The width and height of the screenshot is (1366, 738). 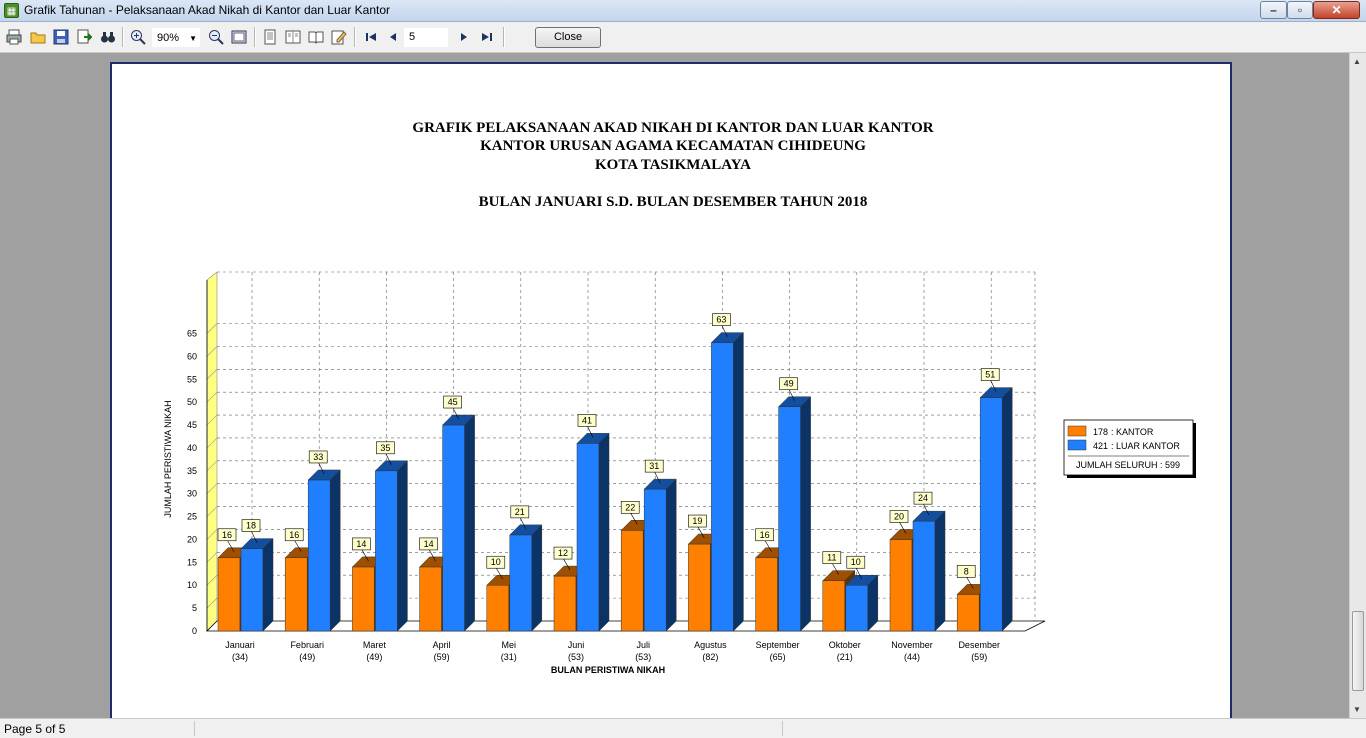 What do you see at coordinates (487, 37) in the screenshot?
I see `last-page-icon` at bounding box center [487, 37].